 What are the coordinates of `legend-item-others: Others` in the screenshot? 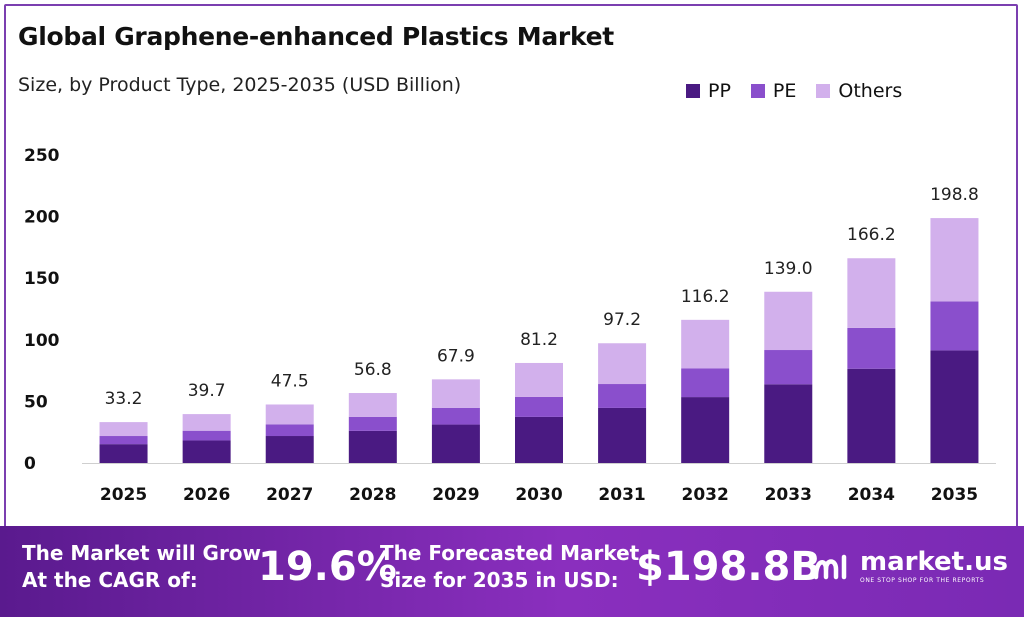 It's located at (859, 91).